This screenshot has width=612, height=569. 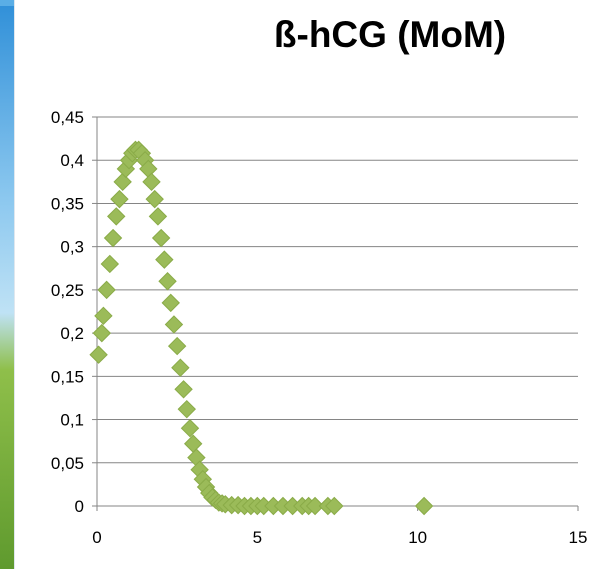 What do you see at coordinates (67, 290) in the screenshot?
I see `y-tick-label-5: 0,25` at bounding box center [67, 290].